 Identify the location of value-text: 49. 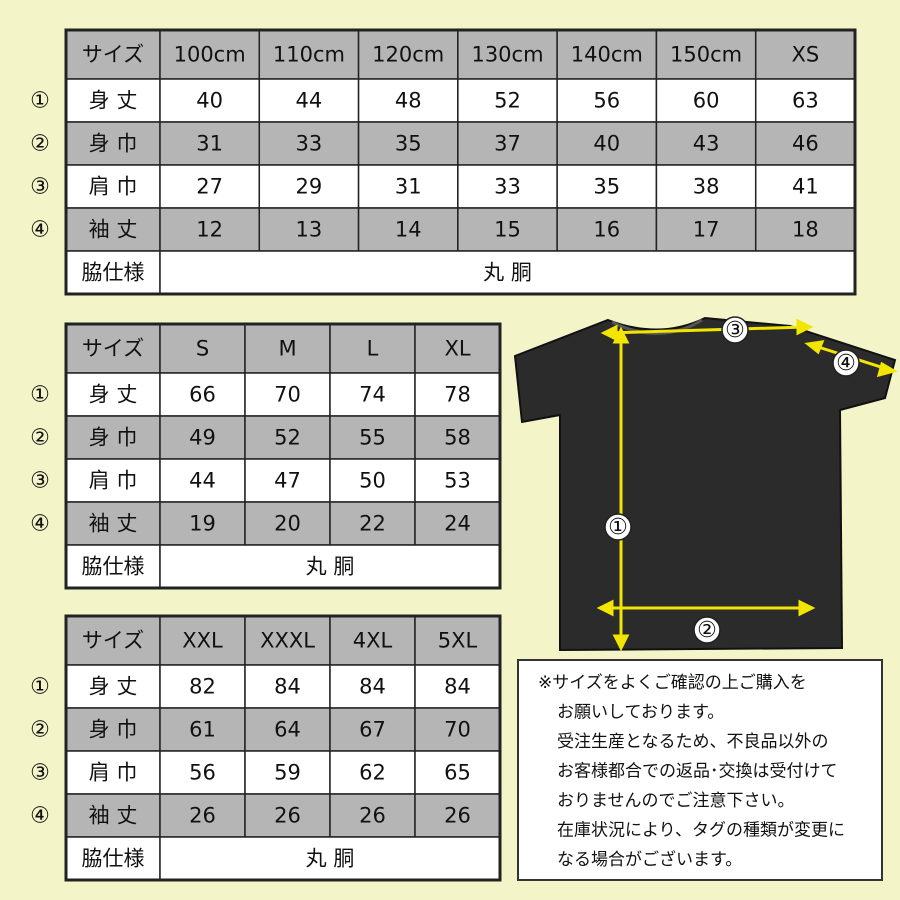
(202, 438).